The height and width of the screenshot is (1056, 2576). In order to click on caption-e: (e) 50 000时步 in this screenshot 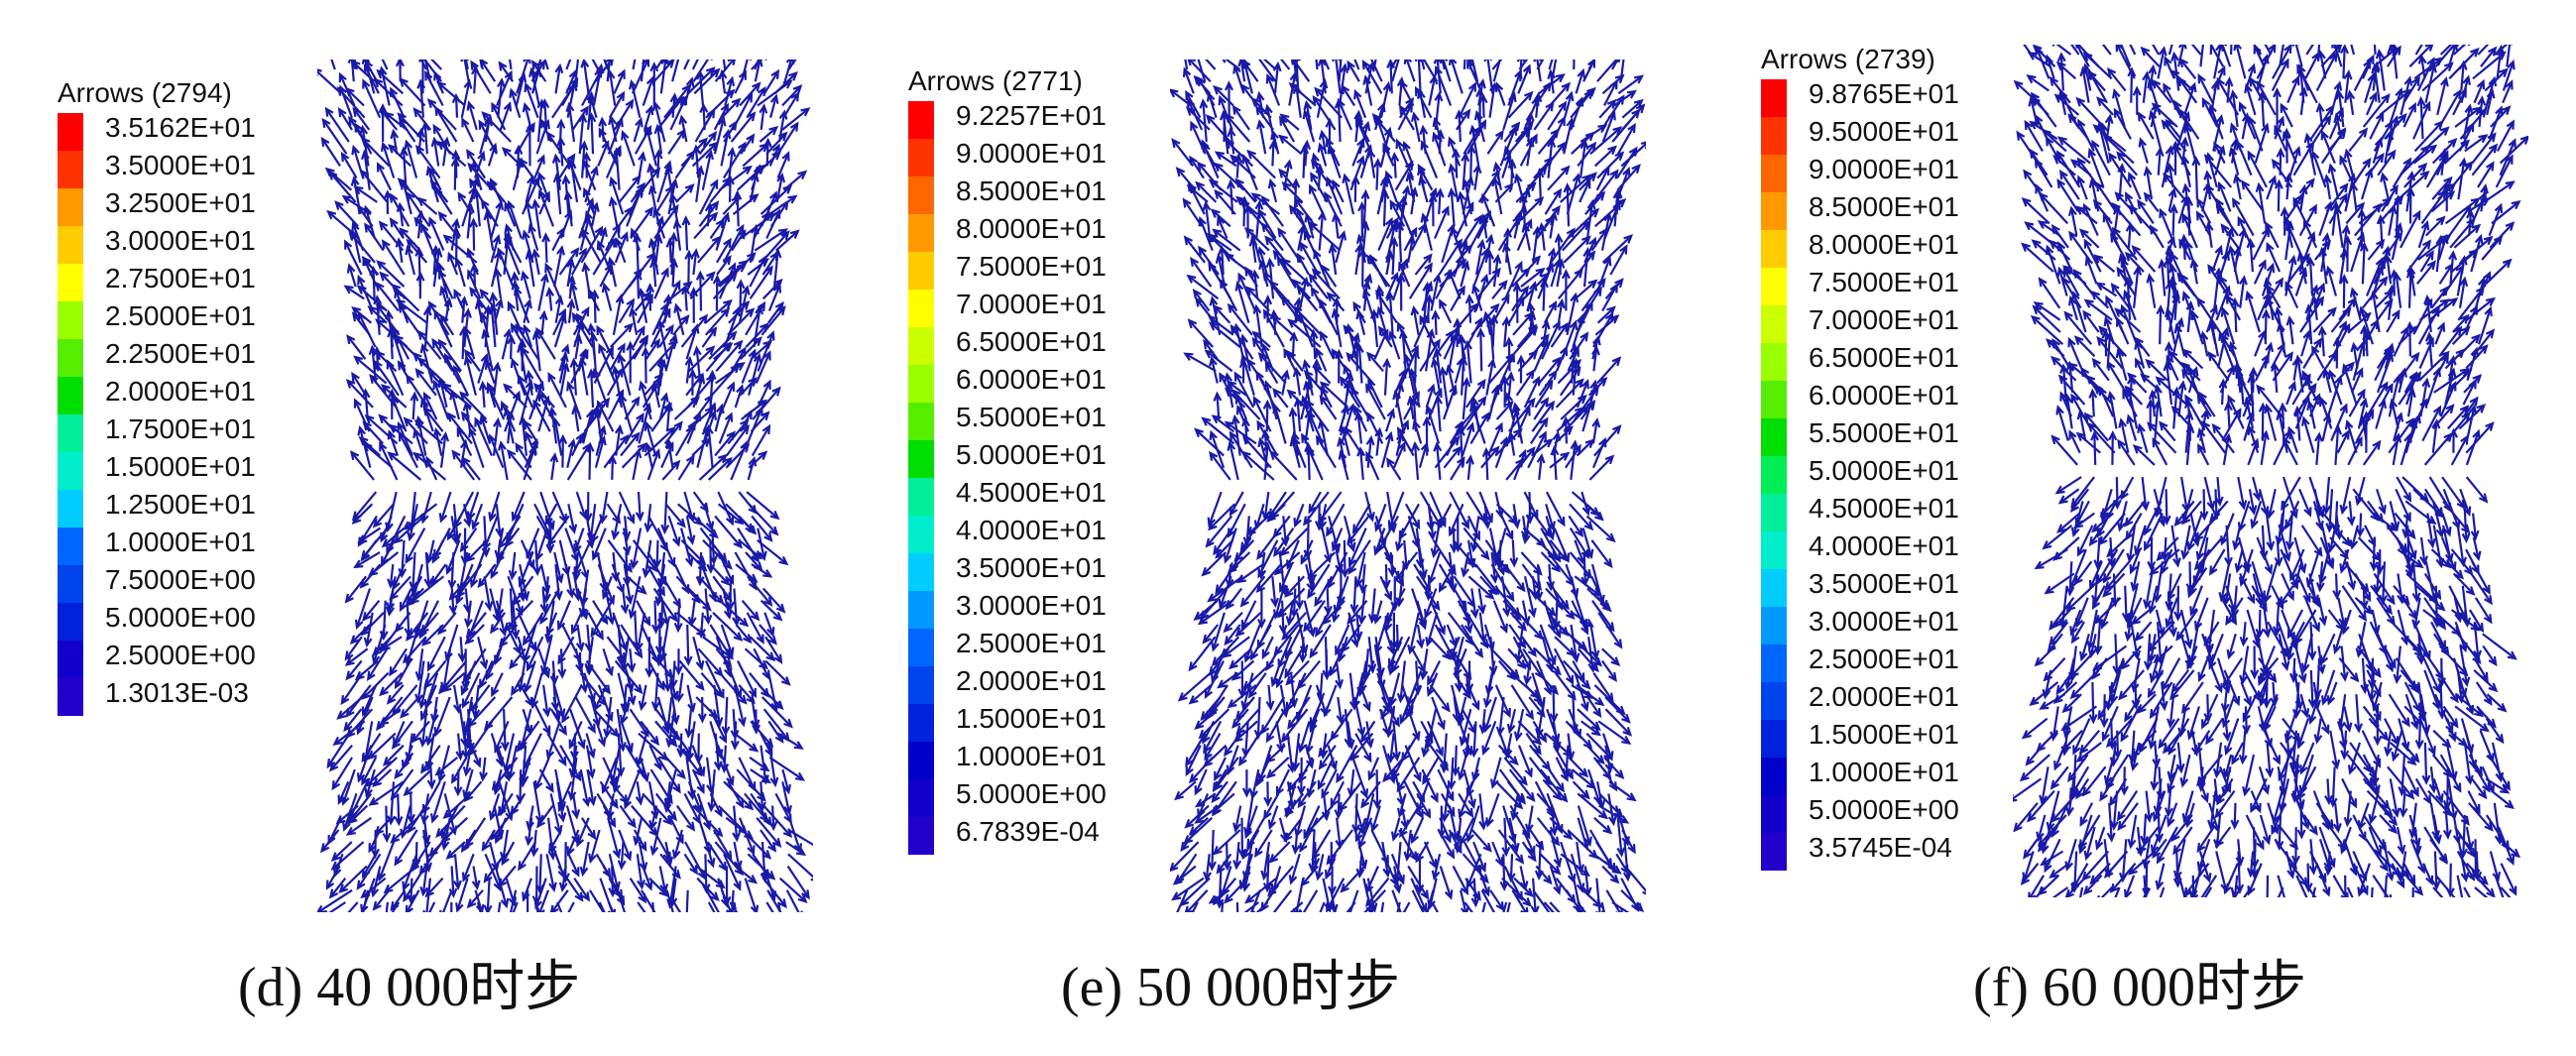, I will do `click(1231, 988)`.